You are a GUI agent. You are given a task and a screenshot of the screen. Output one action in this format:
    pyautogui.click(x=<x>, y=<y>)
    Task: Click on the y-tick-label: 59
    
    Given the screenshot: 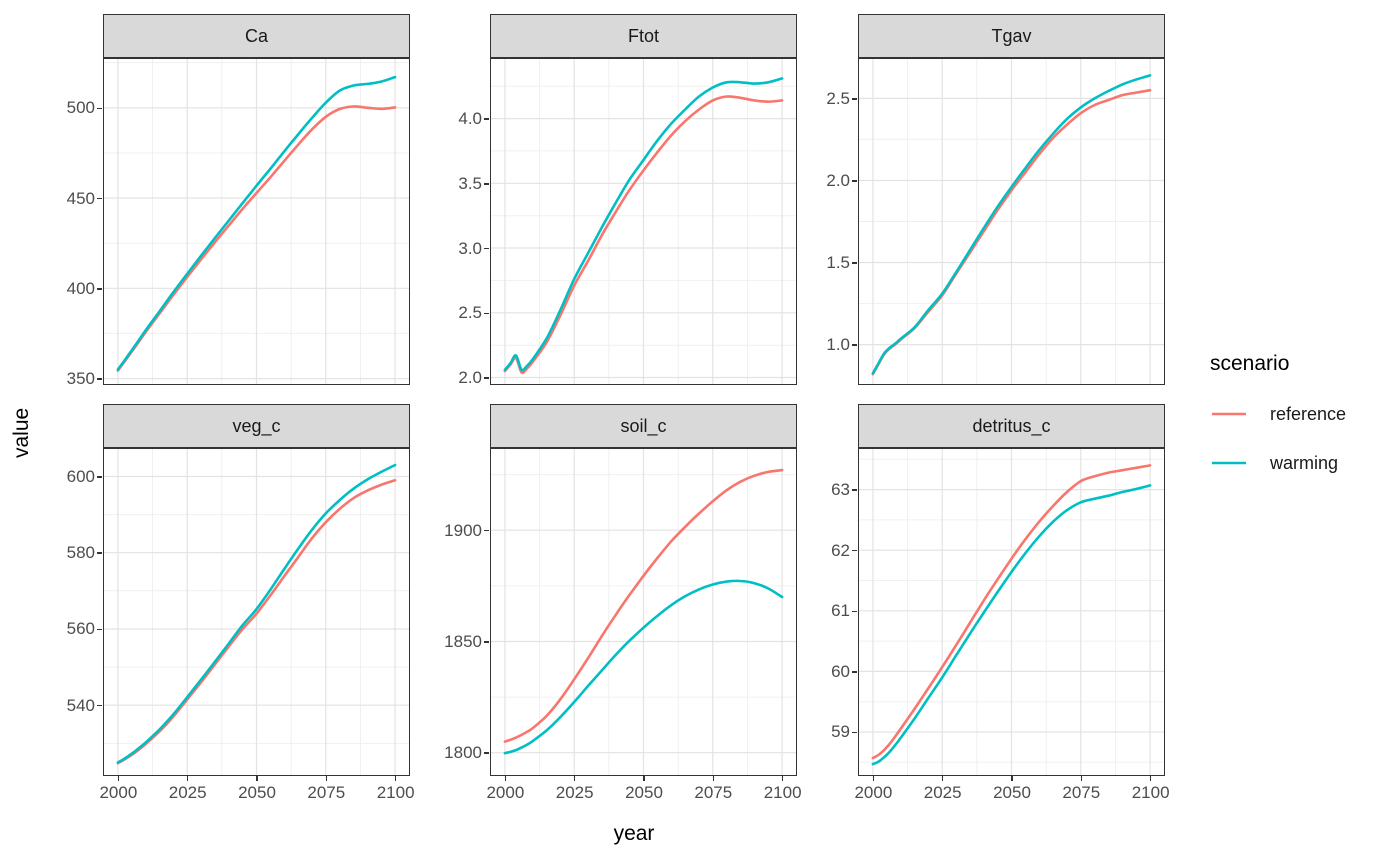 What is the action you would take?
    pyautogui.click(x=840, y=732)
    